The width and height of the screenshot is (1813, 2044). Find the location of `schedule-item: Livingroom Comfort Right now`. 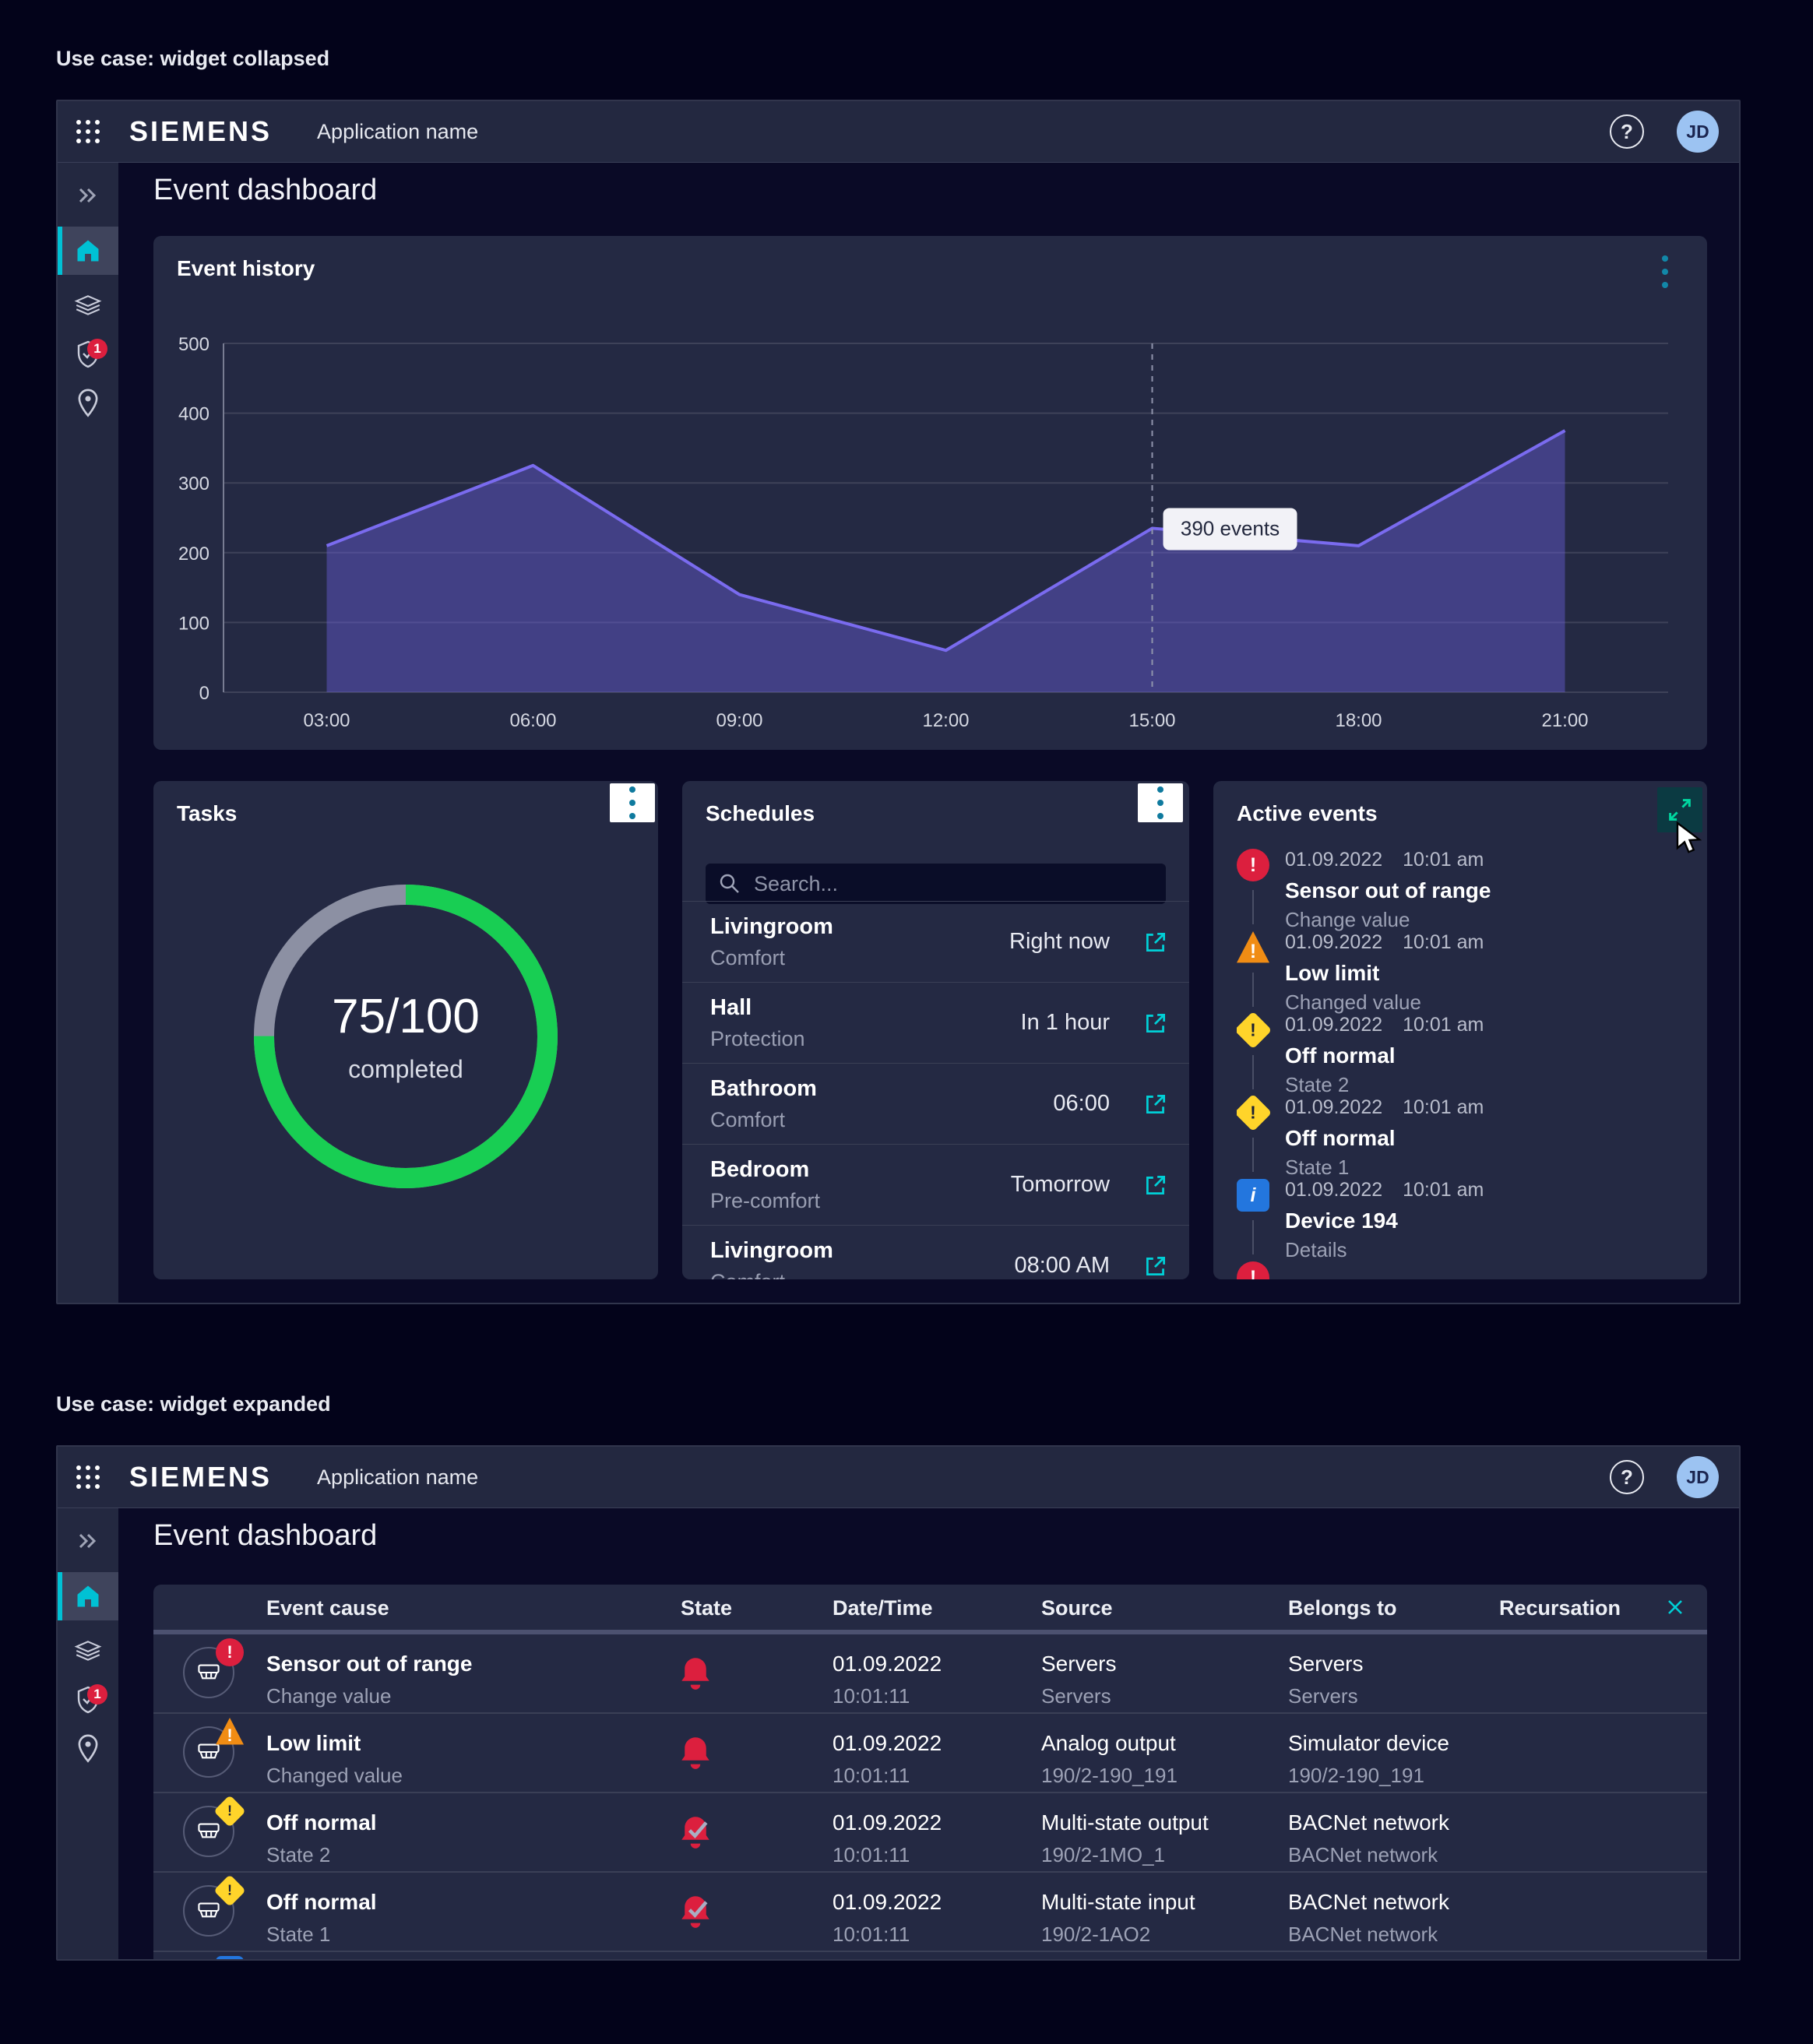

schedule-item: Livingroom Comfort Right now is located at coordinates (936, 941).